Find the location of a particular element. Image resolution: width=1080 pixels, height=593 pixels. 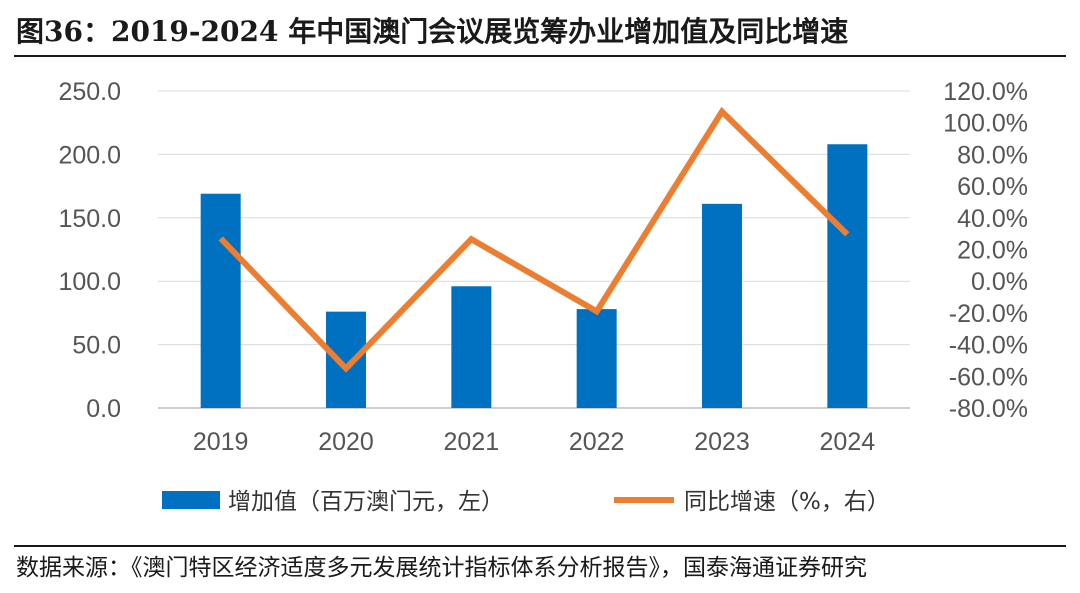

right-tick-label: -20.0% is located at coordinates (988, 314).